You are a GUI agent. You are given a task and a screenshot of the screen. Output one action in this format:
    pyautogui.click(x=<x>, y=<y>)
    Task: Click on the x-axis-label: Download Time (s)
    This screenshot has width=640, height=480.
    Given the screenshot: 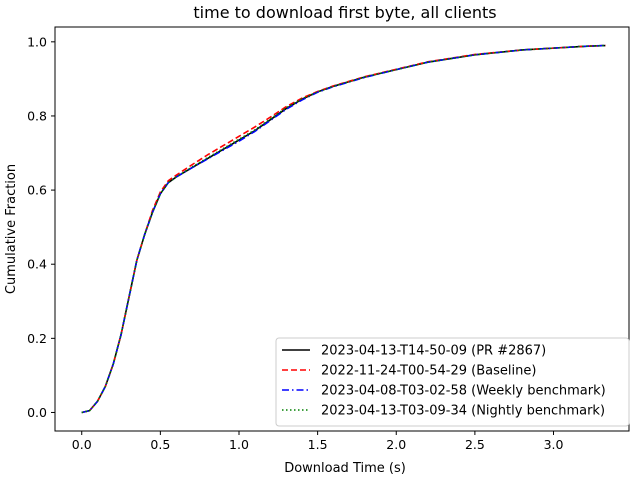 What is the action you would take?
    pyautogui.click(x=345, y=468)
    